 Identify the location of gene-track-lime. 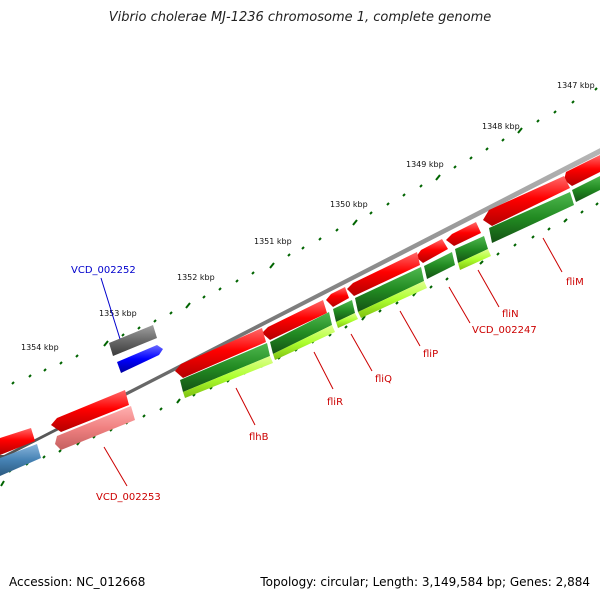
(337, 323).